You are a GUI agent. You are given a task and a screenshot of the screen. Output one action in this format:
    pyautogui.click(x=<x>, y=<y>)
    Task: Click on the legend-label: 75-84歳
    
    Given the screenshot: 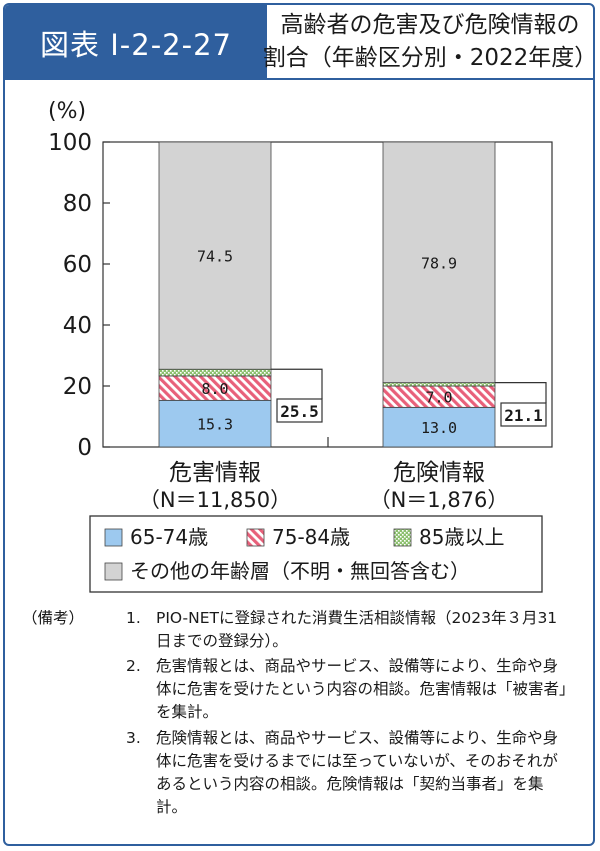 What is the action you would take?
    pyautogui.click(x=311, y=537)
    